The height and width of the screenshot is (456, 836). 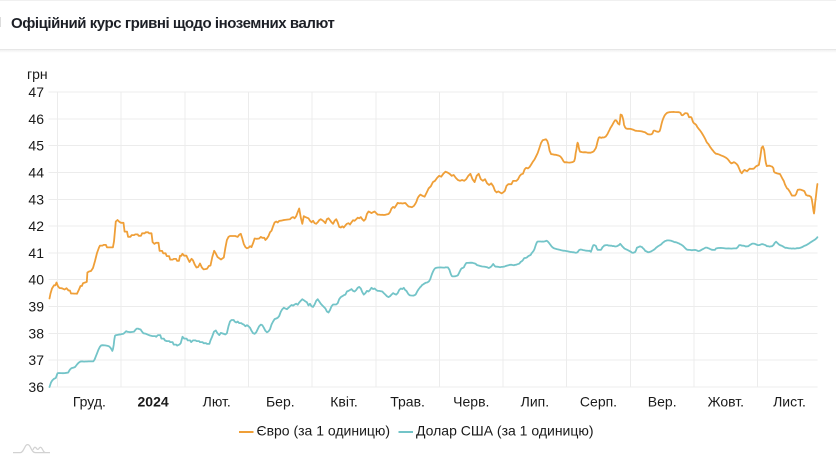 What do you see at coordinates (662, 402) in the screenshot?
I see `svg-text: Вер.` at bounding box center [662, 402].